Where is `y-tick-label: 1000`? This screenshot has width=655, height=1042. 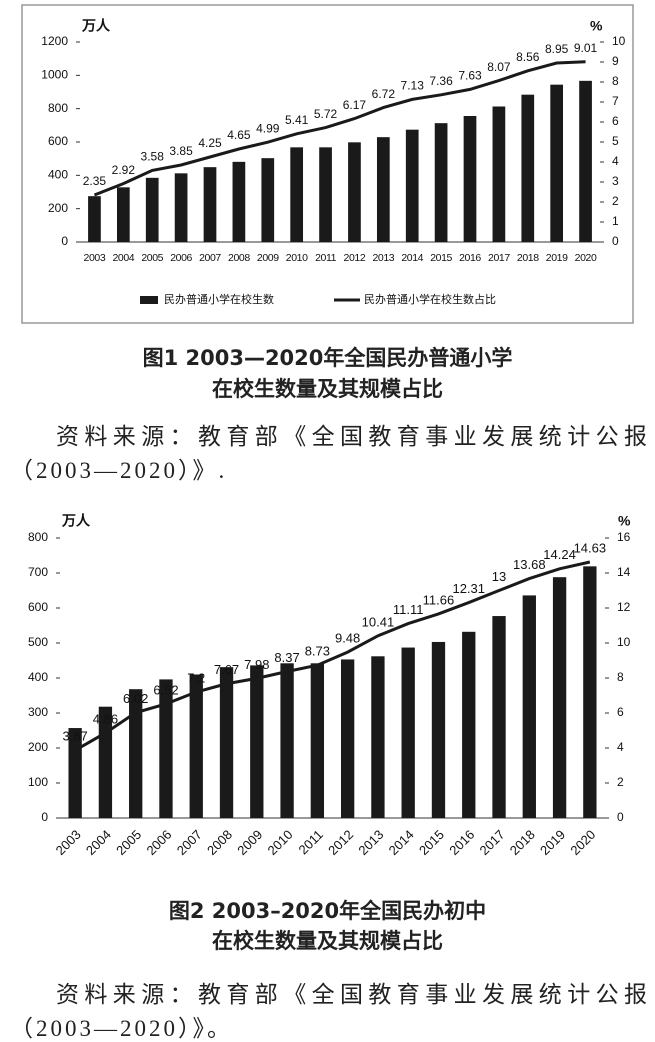 y-tick-label: 1000 is located at coordinates (54, 75).